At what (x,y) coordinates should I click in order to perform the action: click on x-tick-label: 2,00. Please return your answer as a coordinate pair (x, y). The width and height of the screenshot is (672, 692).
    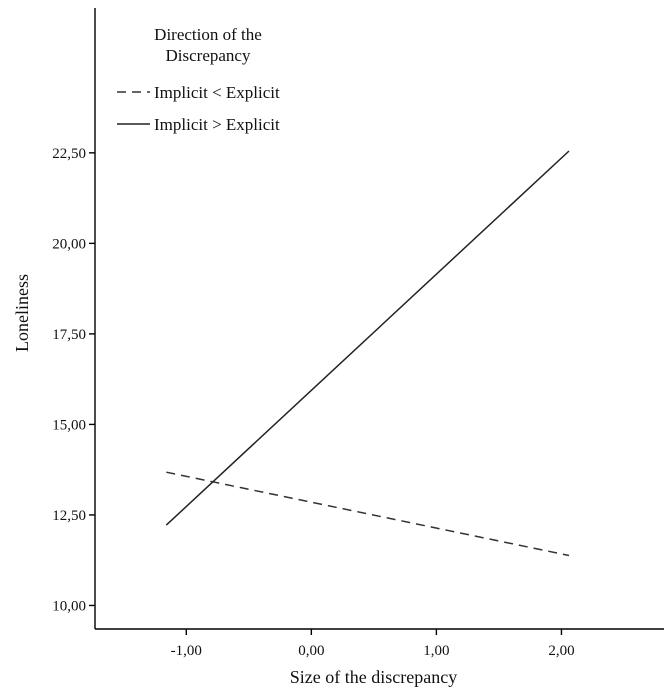
    Looking at the image, I should click on (561, 651).